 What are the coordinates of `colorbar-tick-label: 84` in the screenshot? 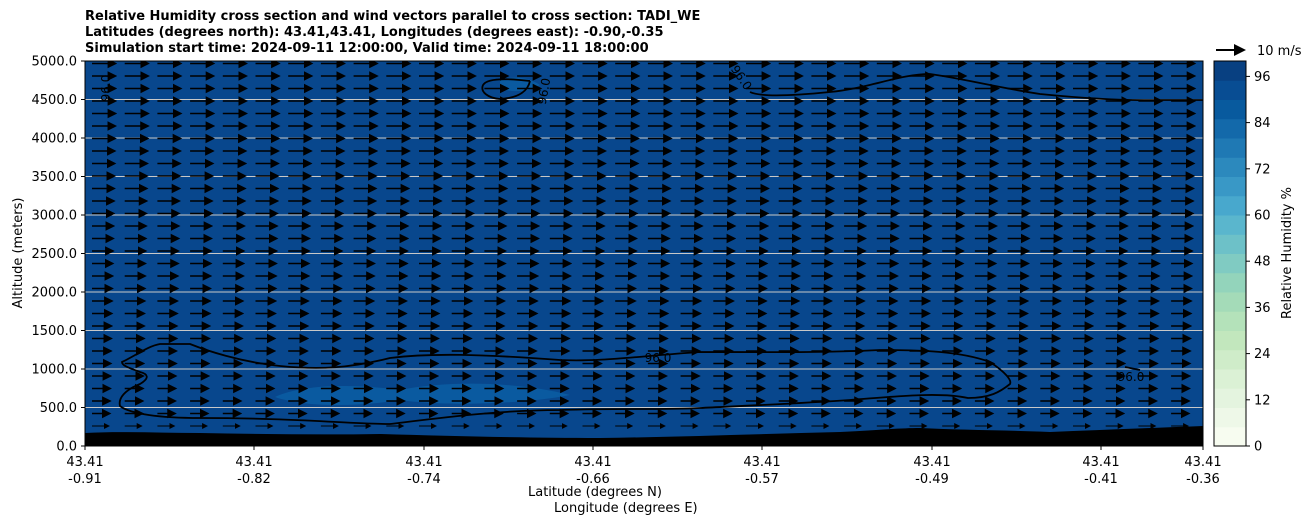 It's located at (1262, 123).